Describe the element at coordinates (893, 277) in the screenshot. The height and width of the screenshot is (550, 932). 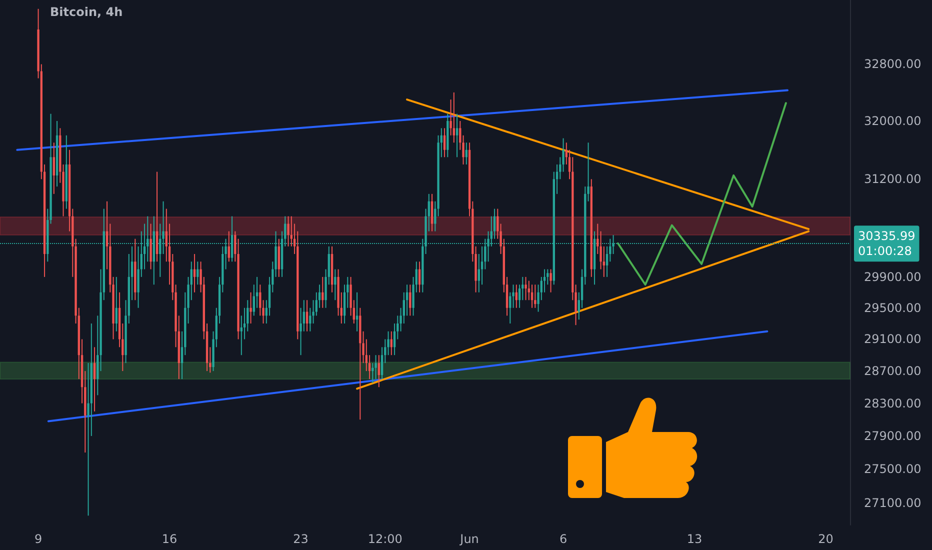
I see `y-tick-label: 29900.00` at that location.